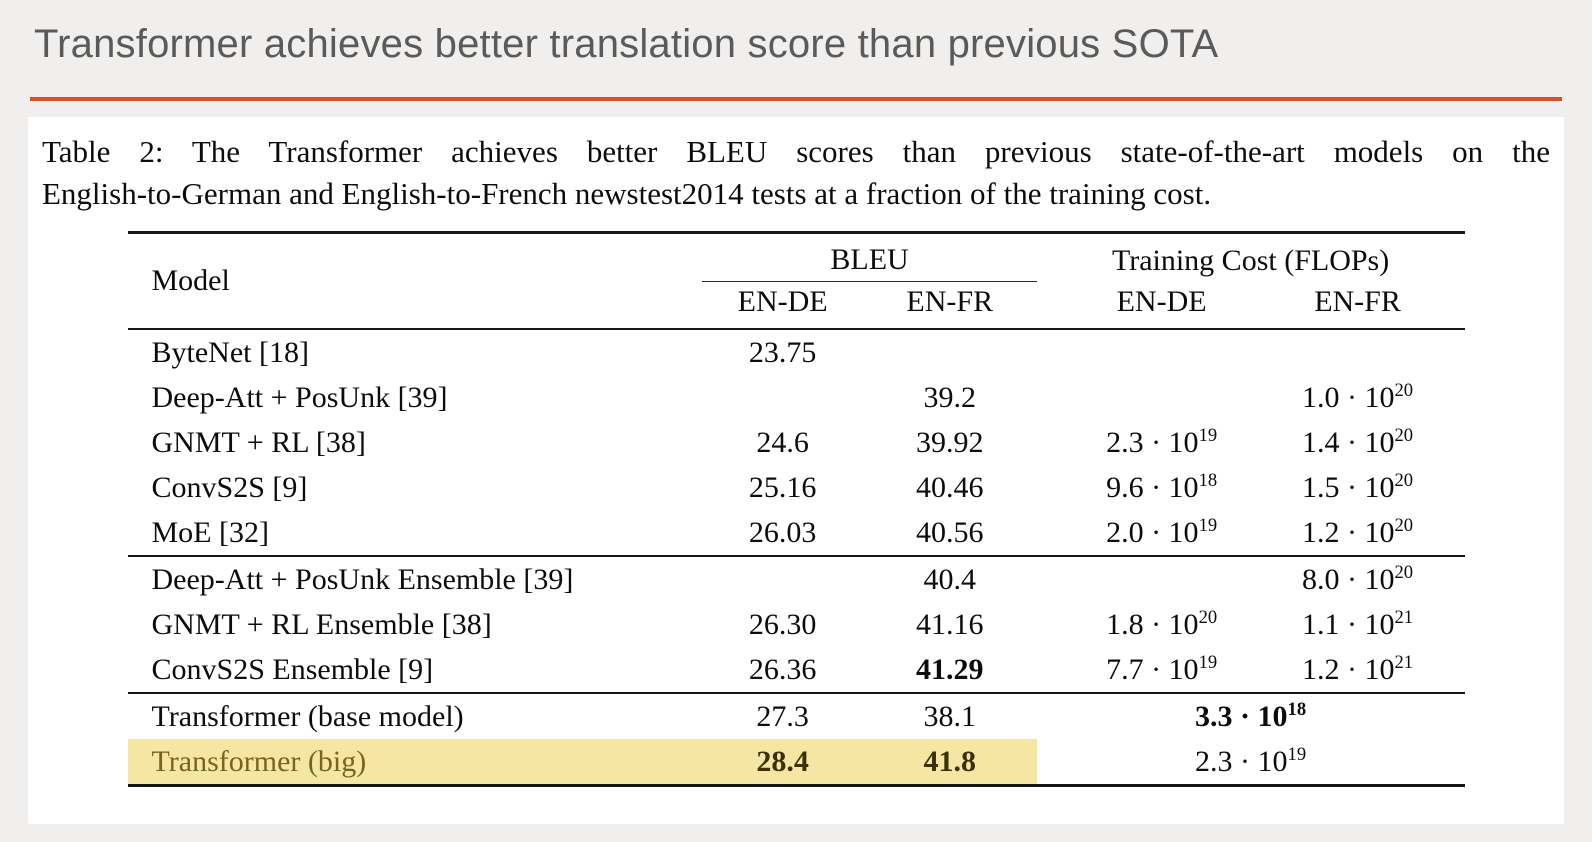  I want to click on cost-combined-cell: 3.3 · 1018, so click(1250, 716).